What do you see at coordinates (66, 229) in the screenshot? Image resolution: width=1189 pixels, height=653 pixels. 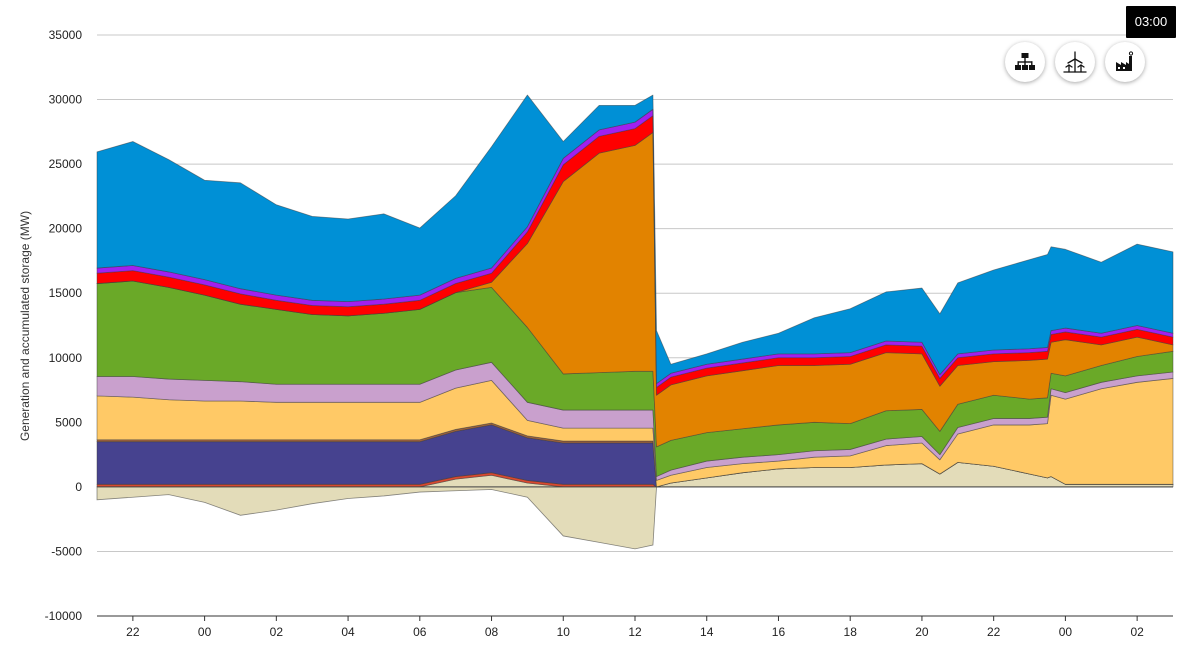 I see `y-tick-label: 20000` at bounding box center [66, 229].